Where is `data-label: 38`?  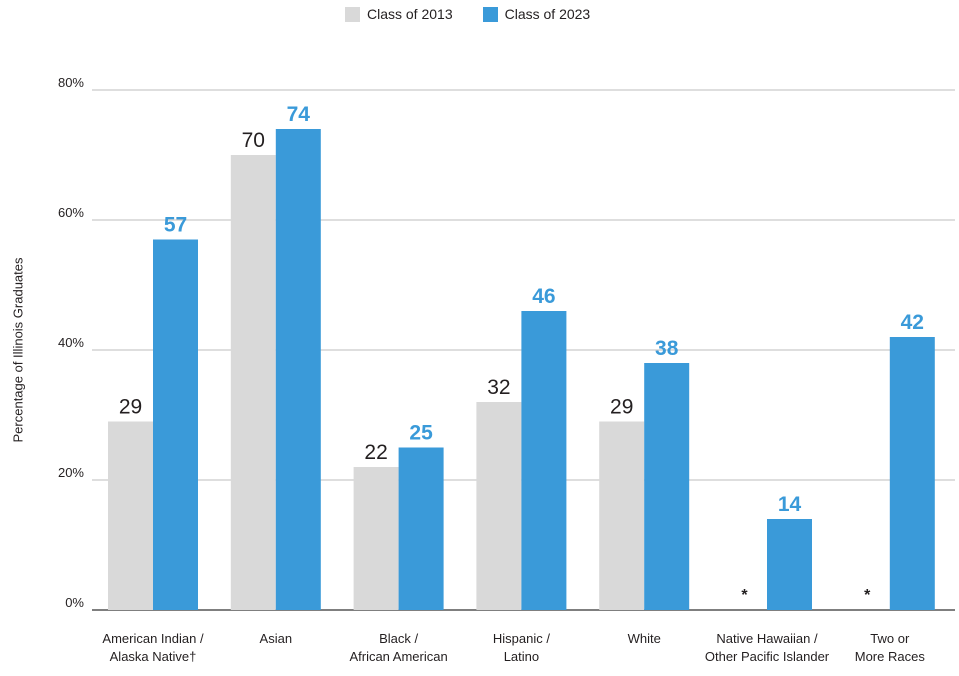
data-label: 38 is located at coordinates (667, 348).